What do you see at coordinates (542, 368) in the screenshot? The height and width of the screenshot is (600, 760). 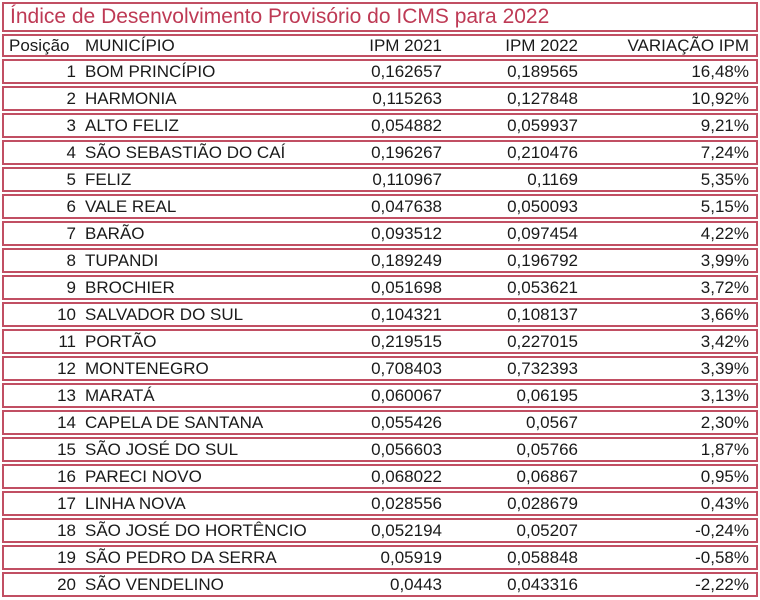 I see `cell-ipm-2022: 0,732393` at bounding box center [542, 368].